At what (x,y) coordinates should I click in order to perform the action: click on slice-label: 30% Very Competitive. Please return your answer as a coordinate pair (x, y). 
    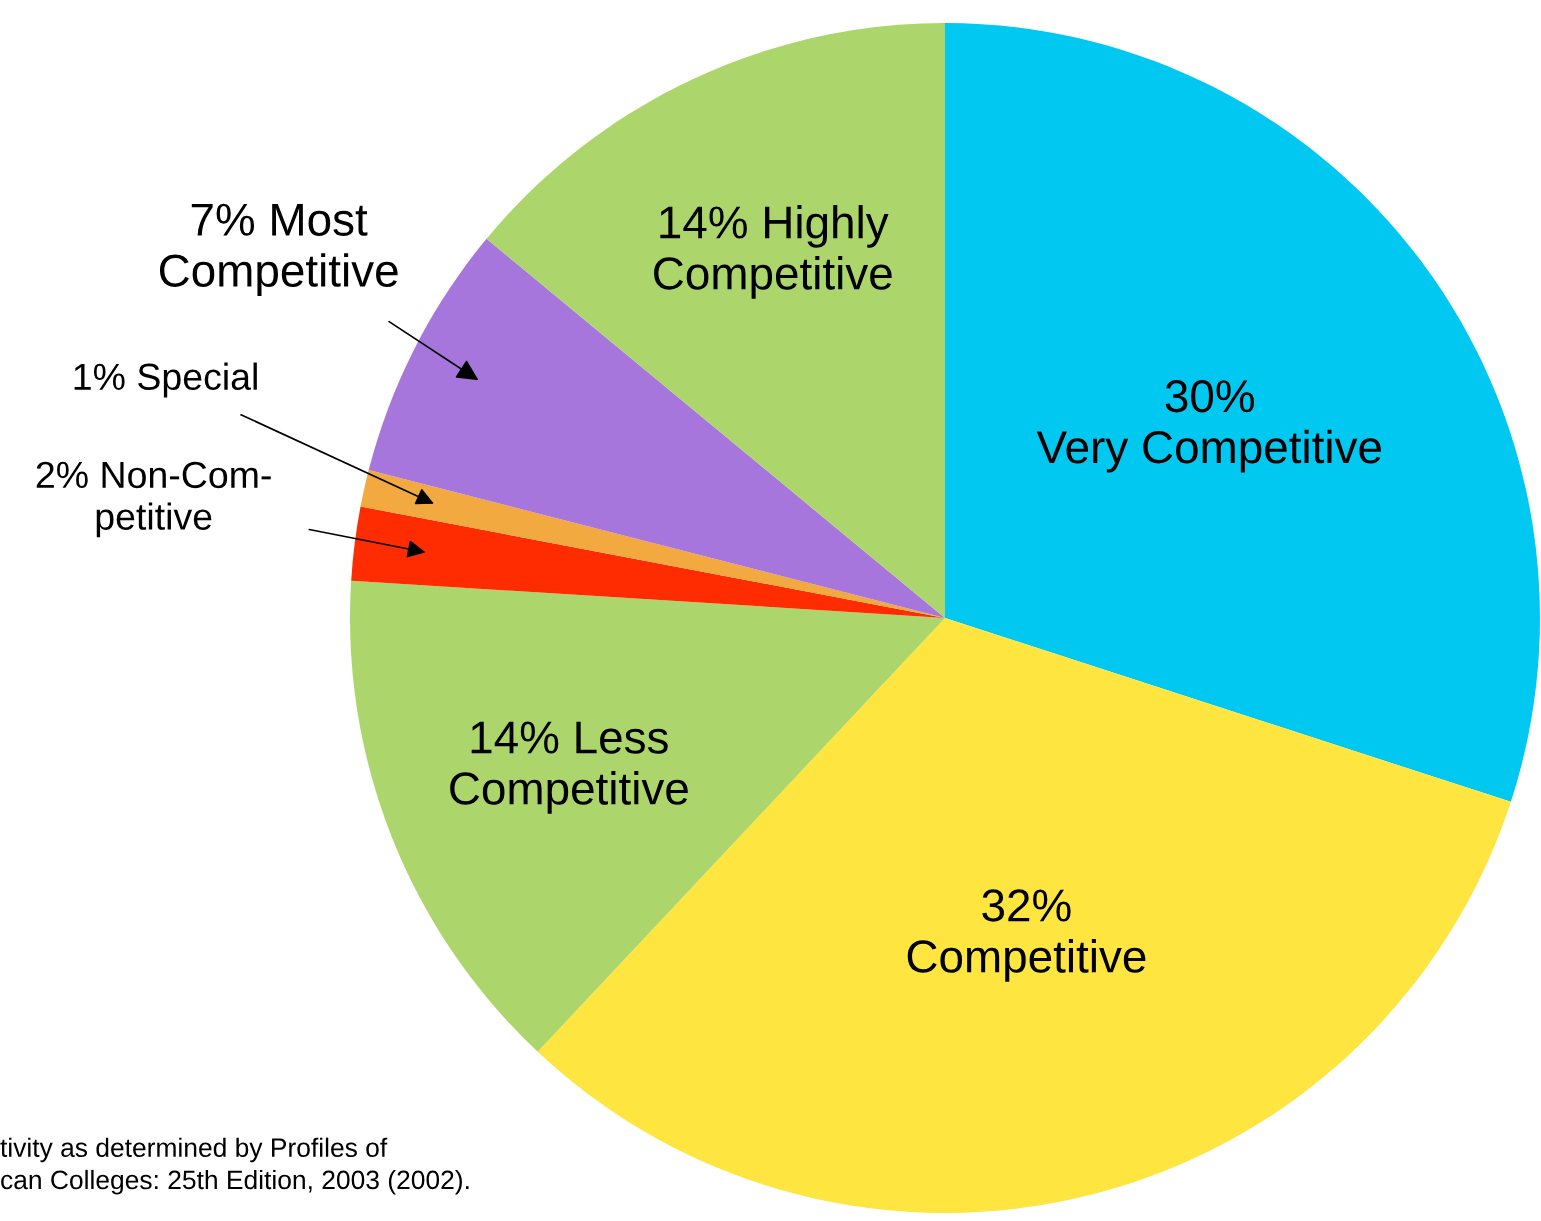
    Looking at the image, I should click on (1208, 426).